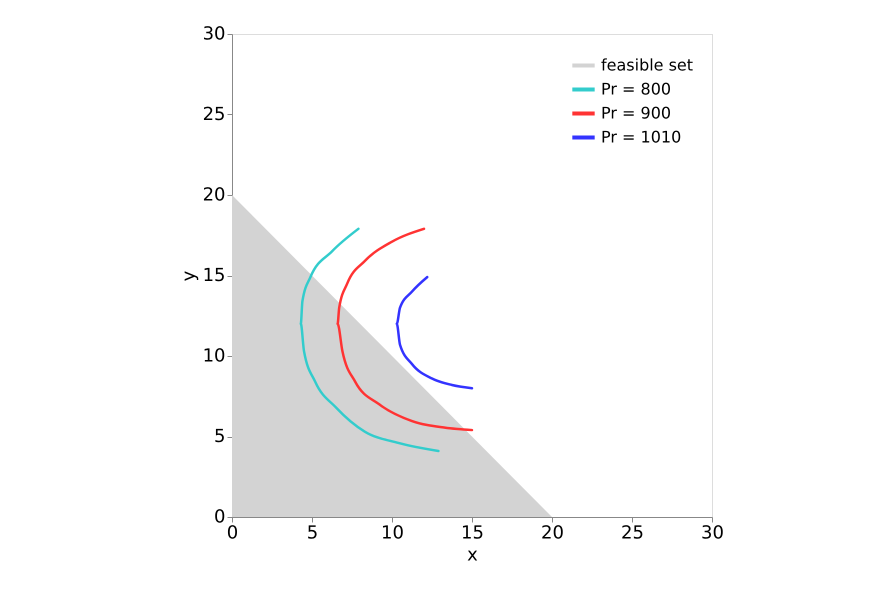 The height and width of the screenshot is (603, 893). Describe the element at coordinates (552, 533) in the screenshot. I see `x-tick-label: 20` at that location.